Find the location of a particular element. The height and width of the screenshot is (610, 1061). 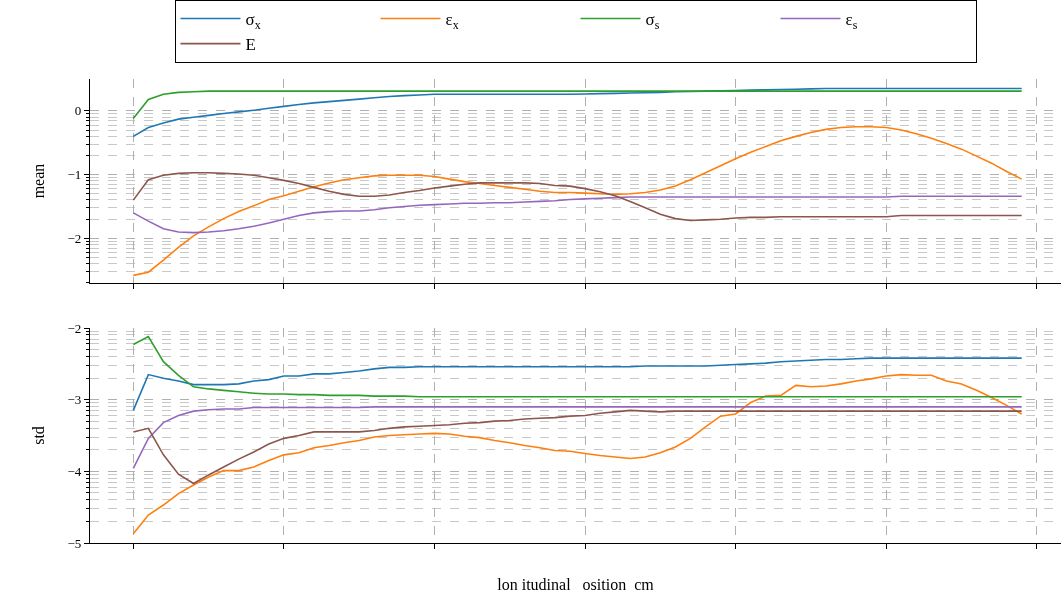

legend-label: σ$_{s}$ is located at coordinates (652, 21).